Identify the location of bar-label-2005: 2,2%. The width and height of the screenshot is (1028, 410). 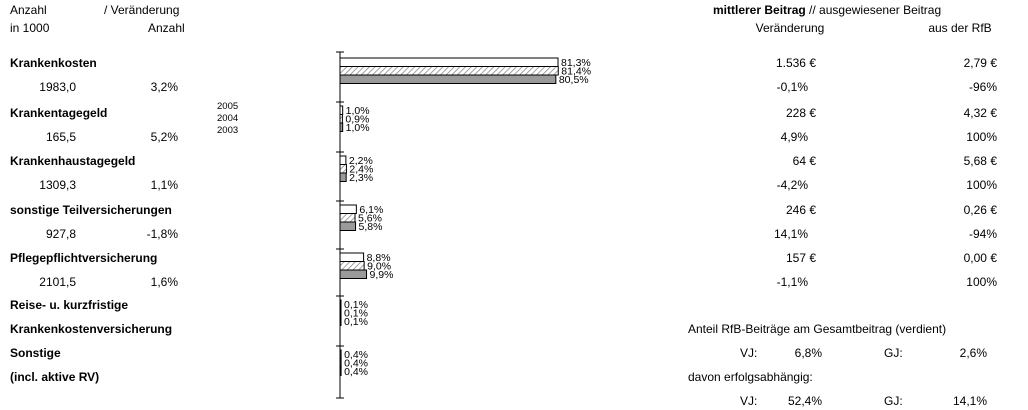
(361, 161).